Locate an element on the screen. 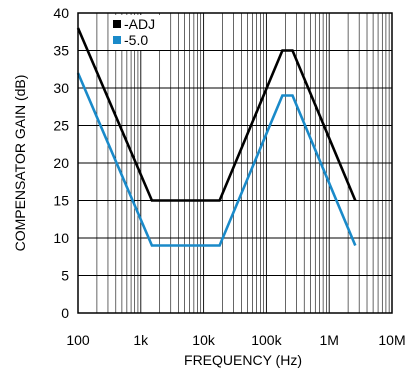 This screenshot has height=373, width=408. legend-label: -5.0 is located at coordinates (136, 40).